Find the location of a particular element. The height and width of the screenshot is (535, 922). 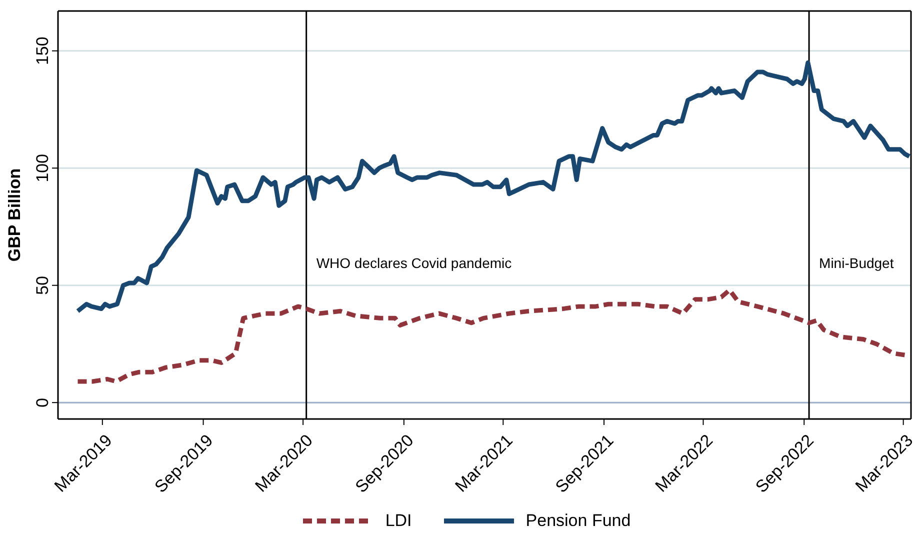

y-axis-title: GBP Billion is located at coordinates (14, 215).